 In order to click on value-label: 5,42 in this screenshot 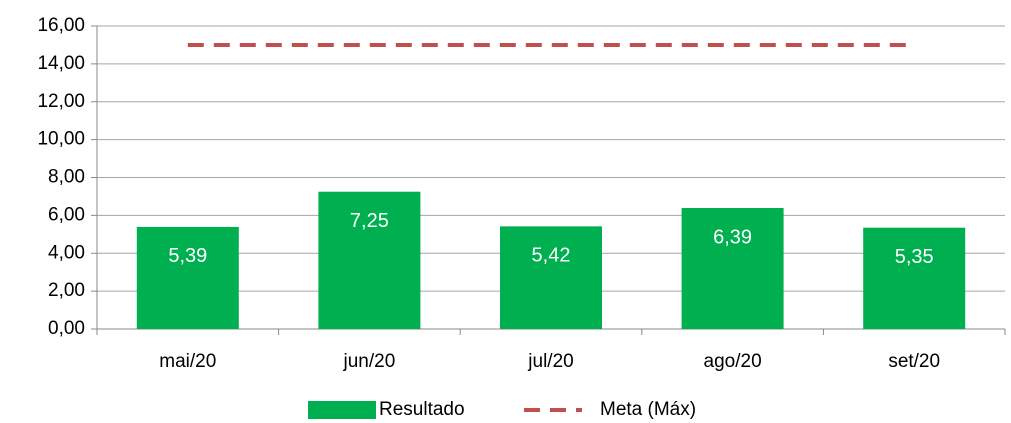, I will do `click(551, 256)`.